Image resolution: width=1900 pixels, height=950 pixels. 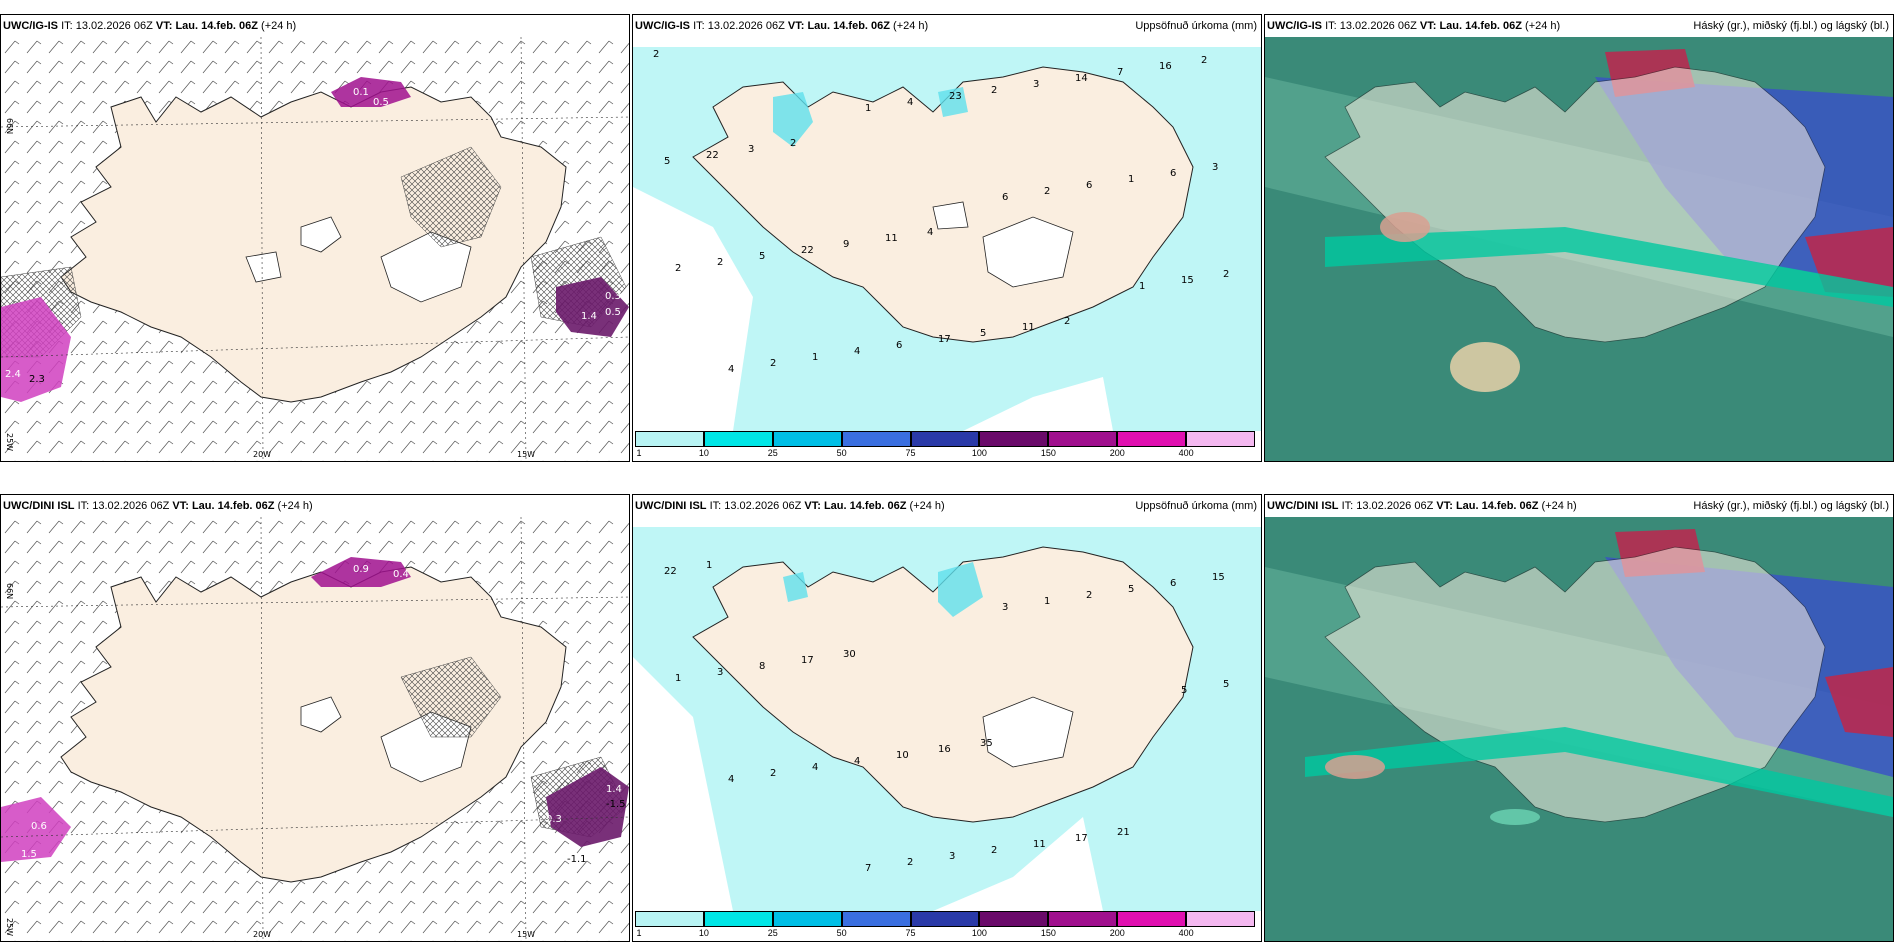 What do you see at coordinates (667, 161) in the screenshot?
I see `precip-value-label: 5` at bounding box center [667, 161].